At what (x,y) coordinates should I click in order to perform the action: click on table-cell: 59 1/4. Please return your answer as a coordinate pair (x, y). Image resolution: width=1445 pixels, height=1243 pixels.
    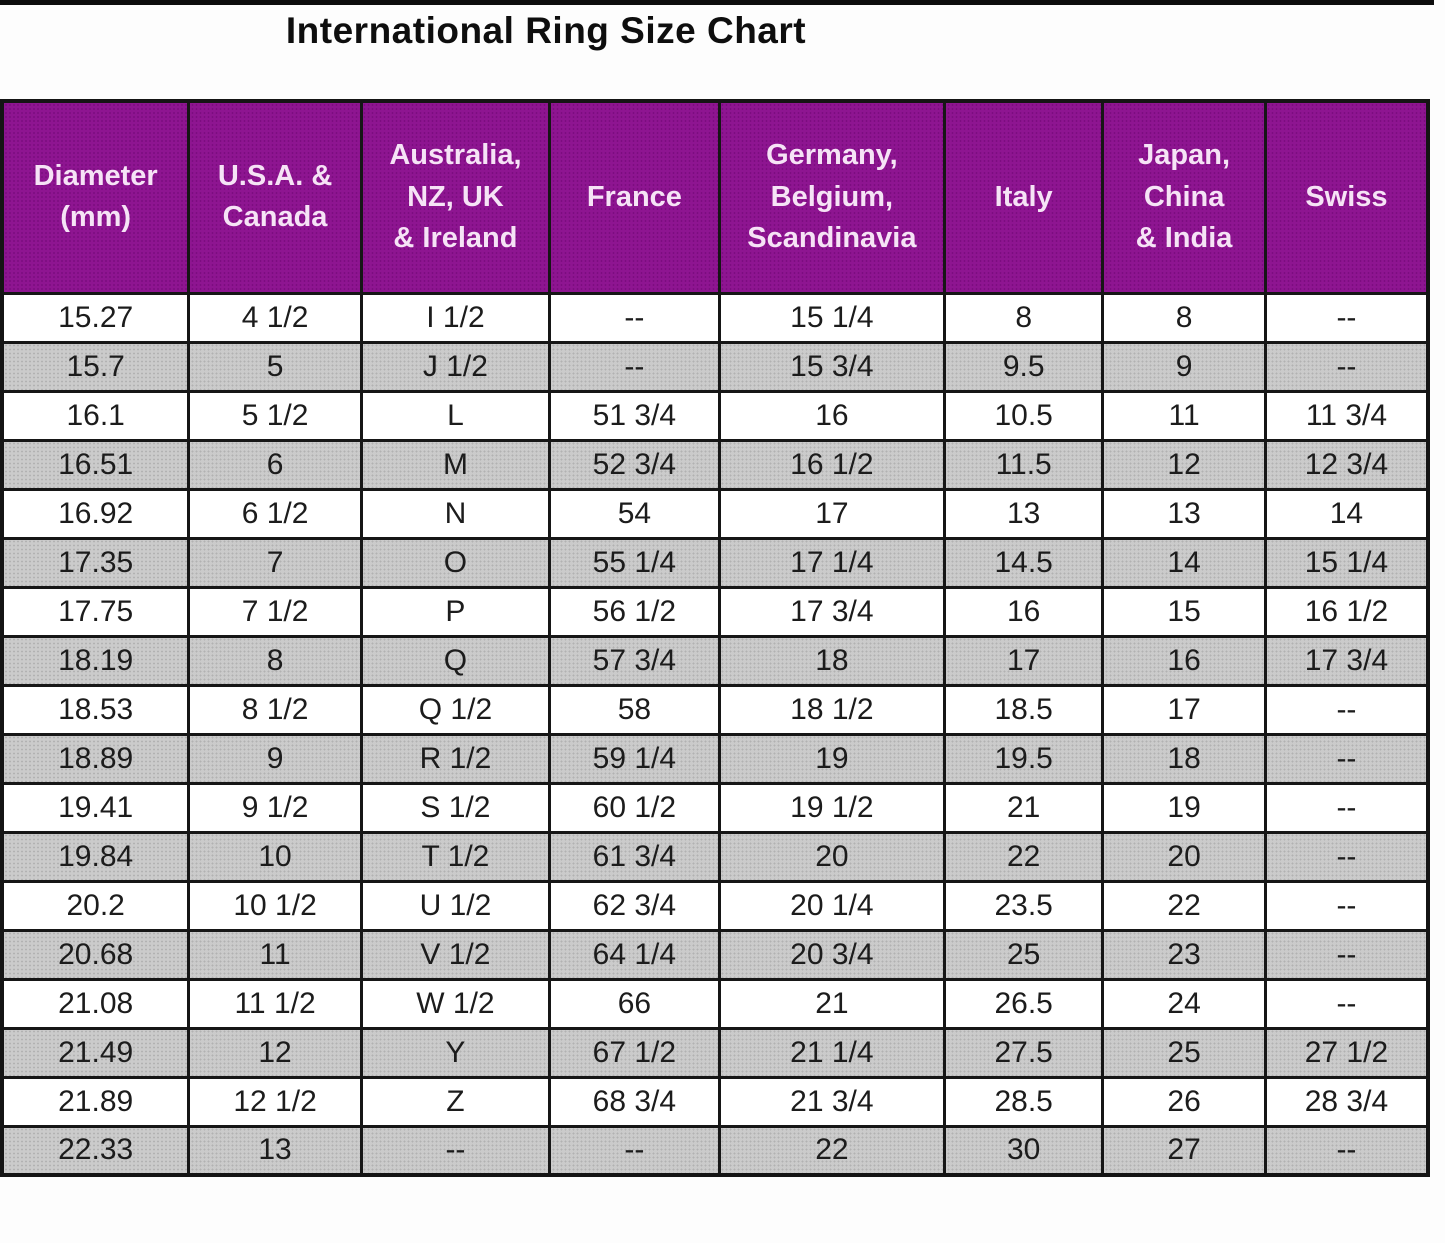
    Looking at the image, I should click on (634, 758).